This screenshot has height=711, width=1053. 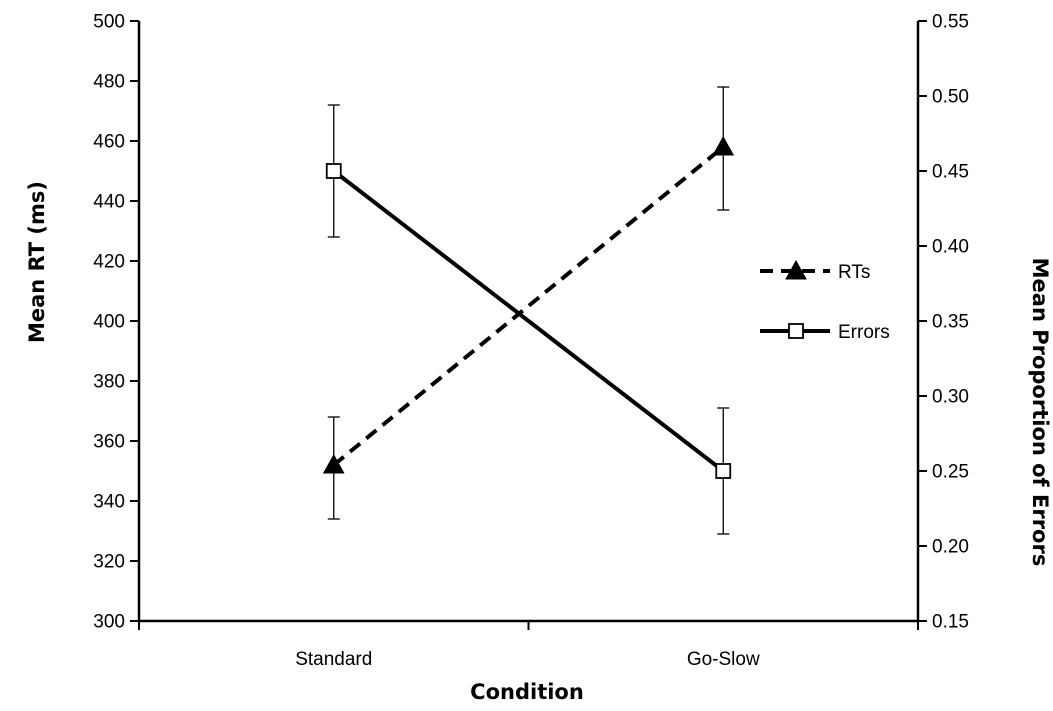 What do you see at coordinates (109, 382) in the screenshot?
I see `y-tick-label: 380` at bounding box center [109, 382].